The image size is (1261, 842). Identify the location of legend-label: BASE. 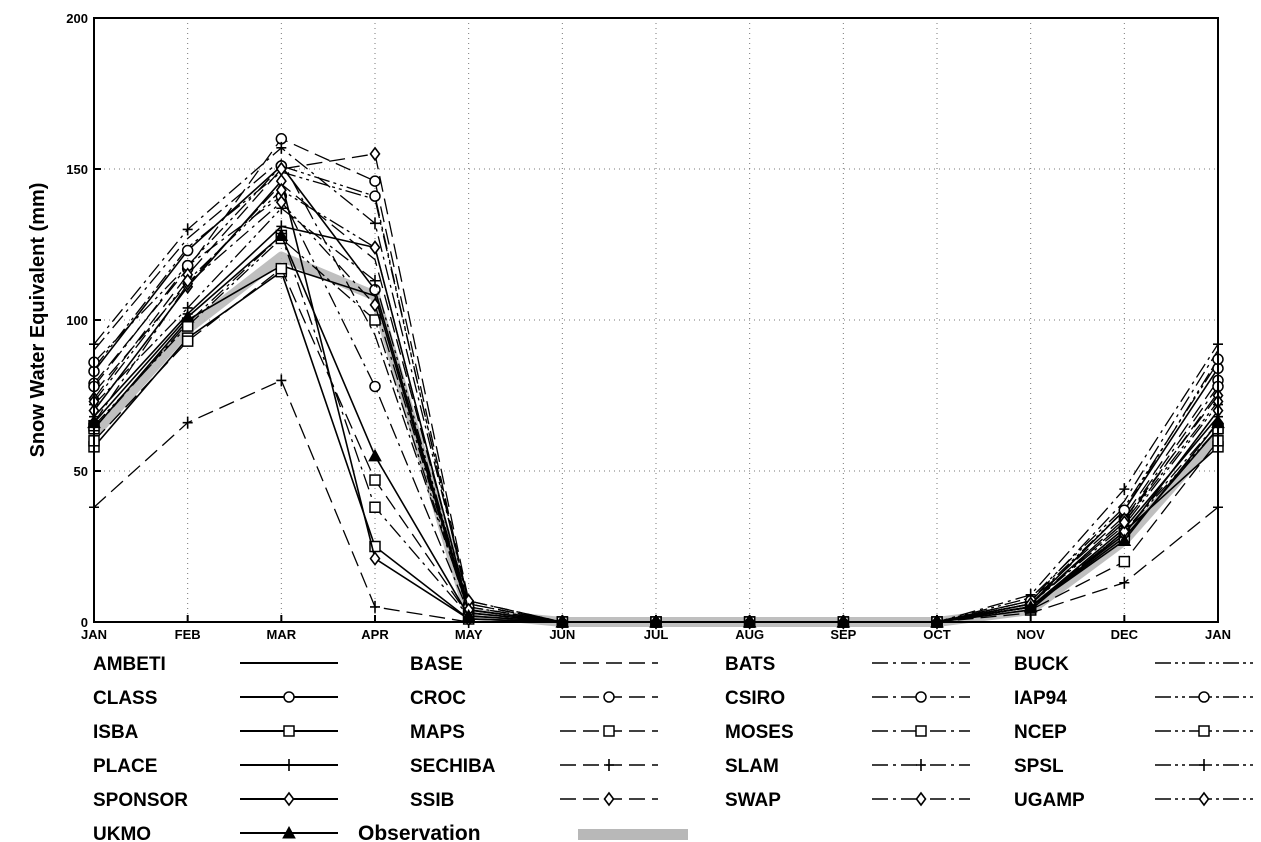
(436, 664).